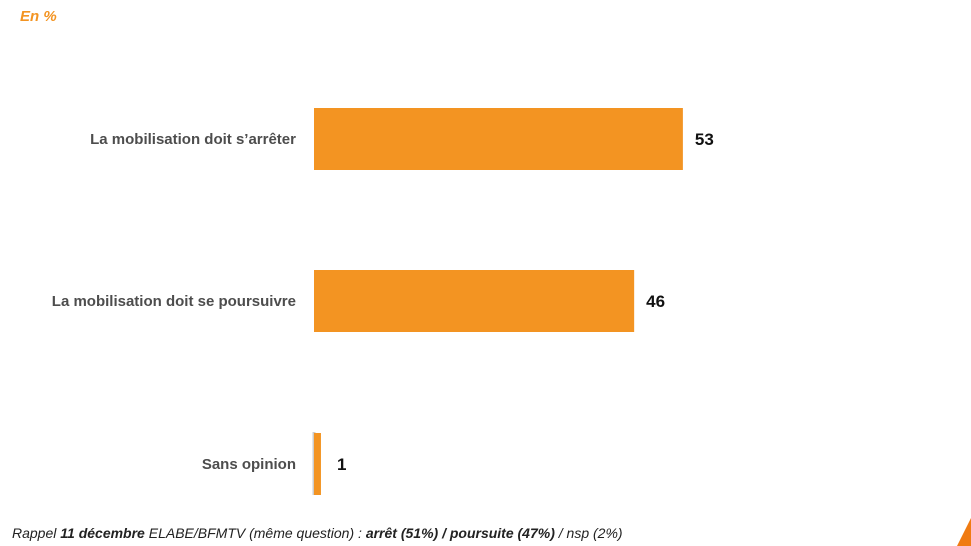 The image size is (971, 546). What do you see at coordinates (38, 16) in the screenshot?
I see `unit-label: En %` at bounding box center [38, 16].